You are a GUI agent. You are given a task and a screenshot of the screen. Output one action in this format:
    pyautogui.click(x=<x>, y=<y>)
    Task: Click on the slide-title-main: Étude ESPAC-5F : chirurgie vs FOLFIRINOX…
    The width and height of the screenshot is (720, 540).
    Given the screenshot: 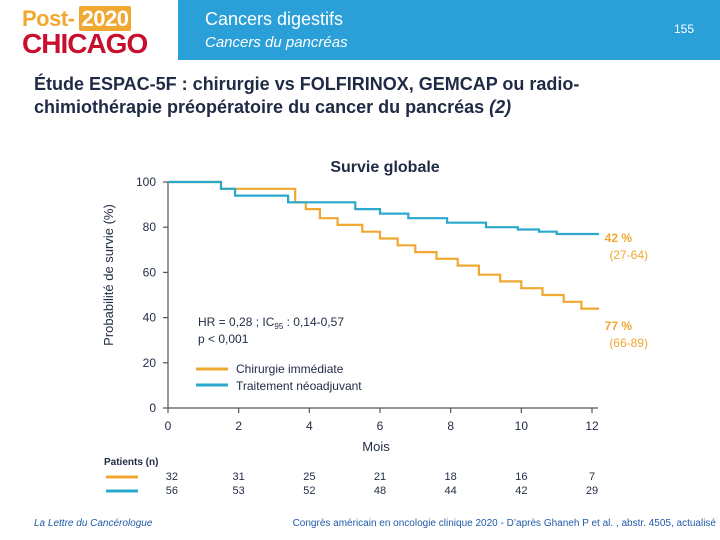 What is the action you would take?
    pyautogui.click(x=307, y=95)
    